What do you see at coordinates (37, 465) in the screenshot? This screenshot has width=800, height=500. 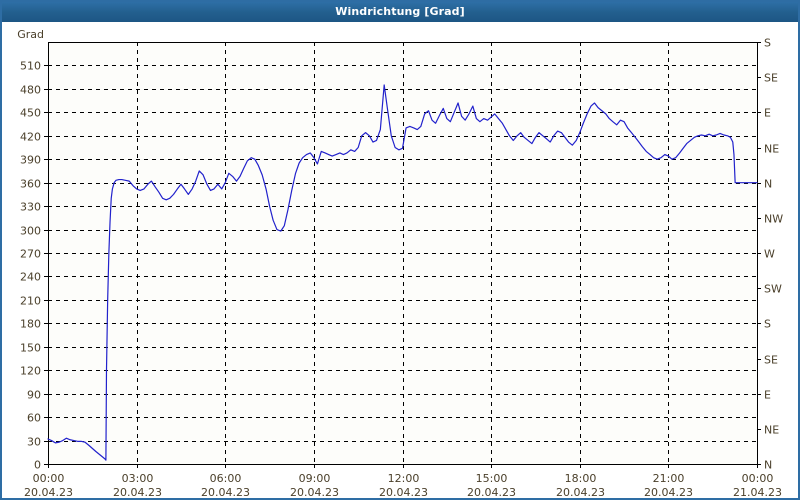 I see `y-tick-label-left: 0` at bounding box center [37, 465].